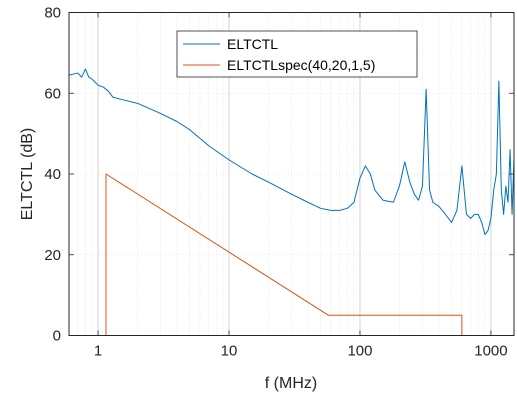 The height and width of the screenshot is (395, 517). What do you see at coordinates (57, 336) in the screenshot?
I see `y-tick-label: 0` at bounding box center [57, 336].